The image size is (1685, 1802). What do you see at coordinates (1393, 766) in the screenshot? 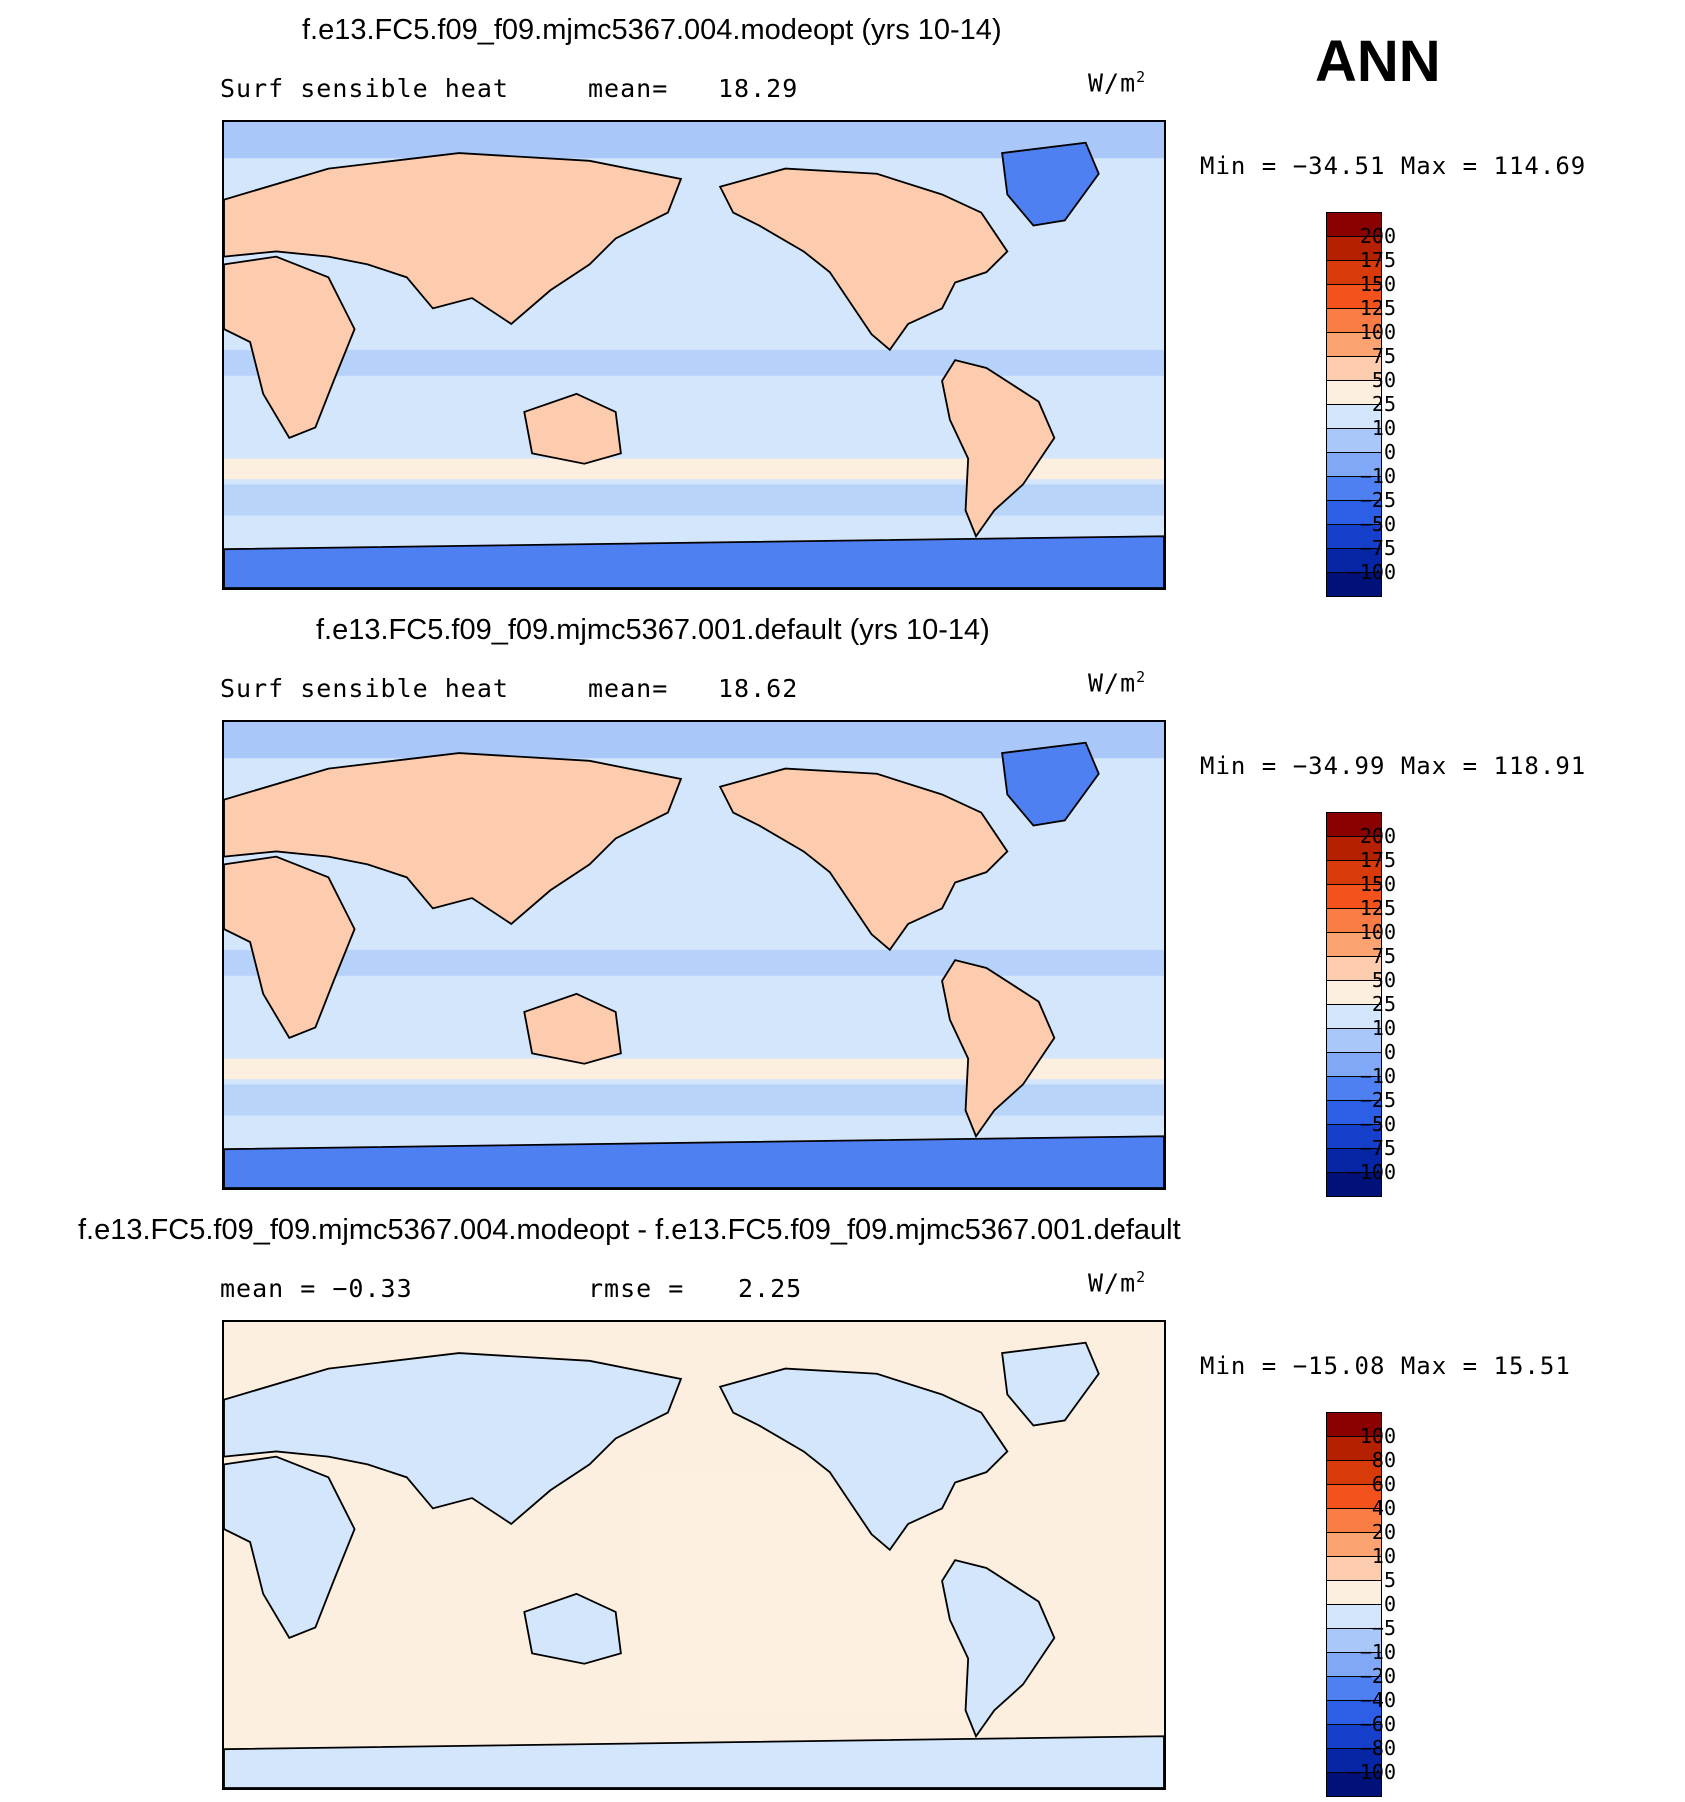
I see `panel-2-range: Min = −34.99 Max = 118.91` at bounding box center [1393, 766].